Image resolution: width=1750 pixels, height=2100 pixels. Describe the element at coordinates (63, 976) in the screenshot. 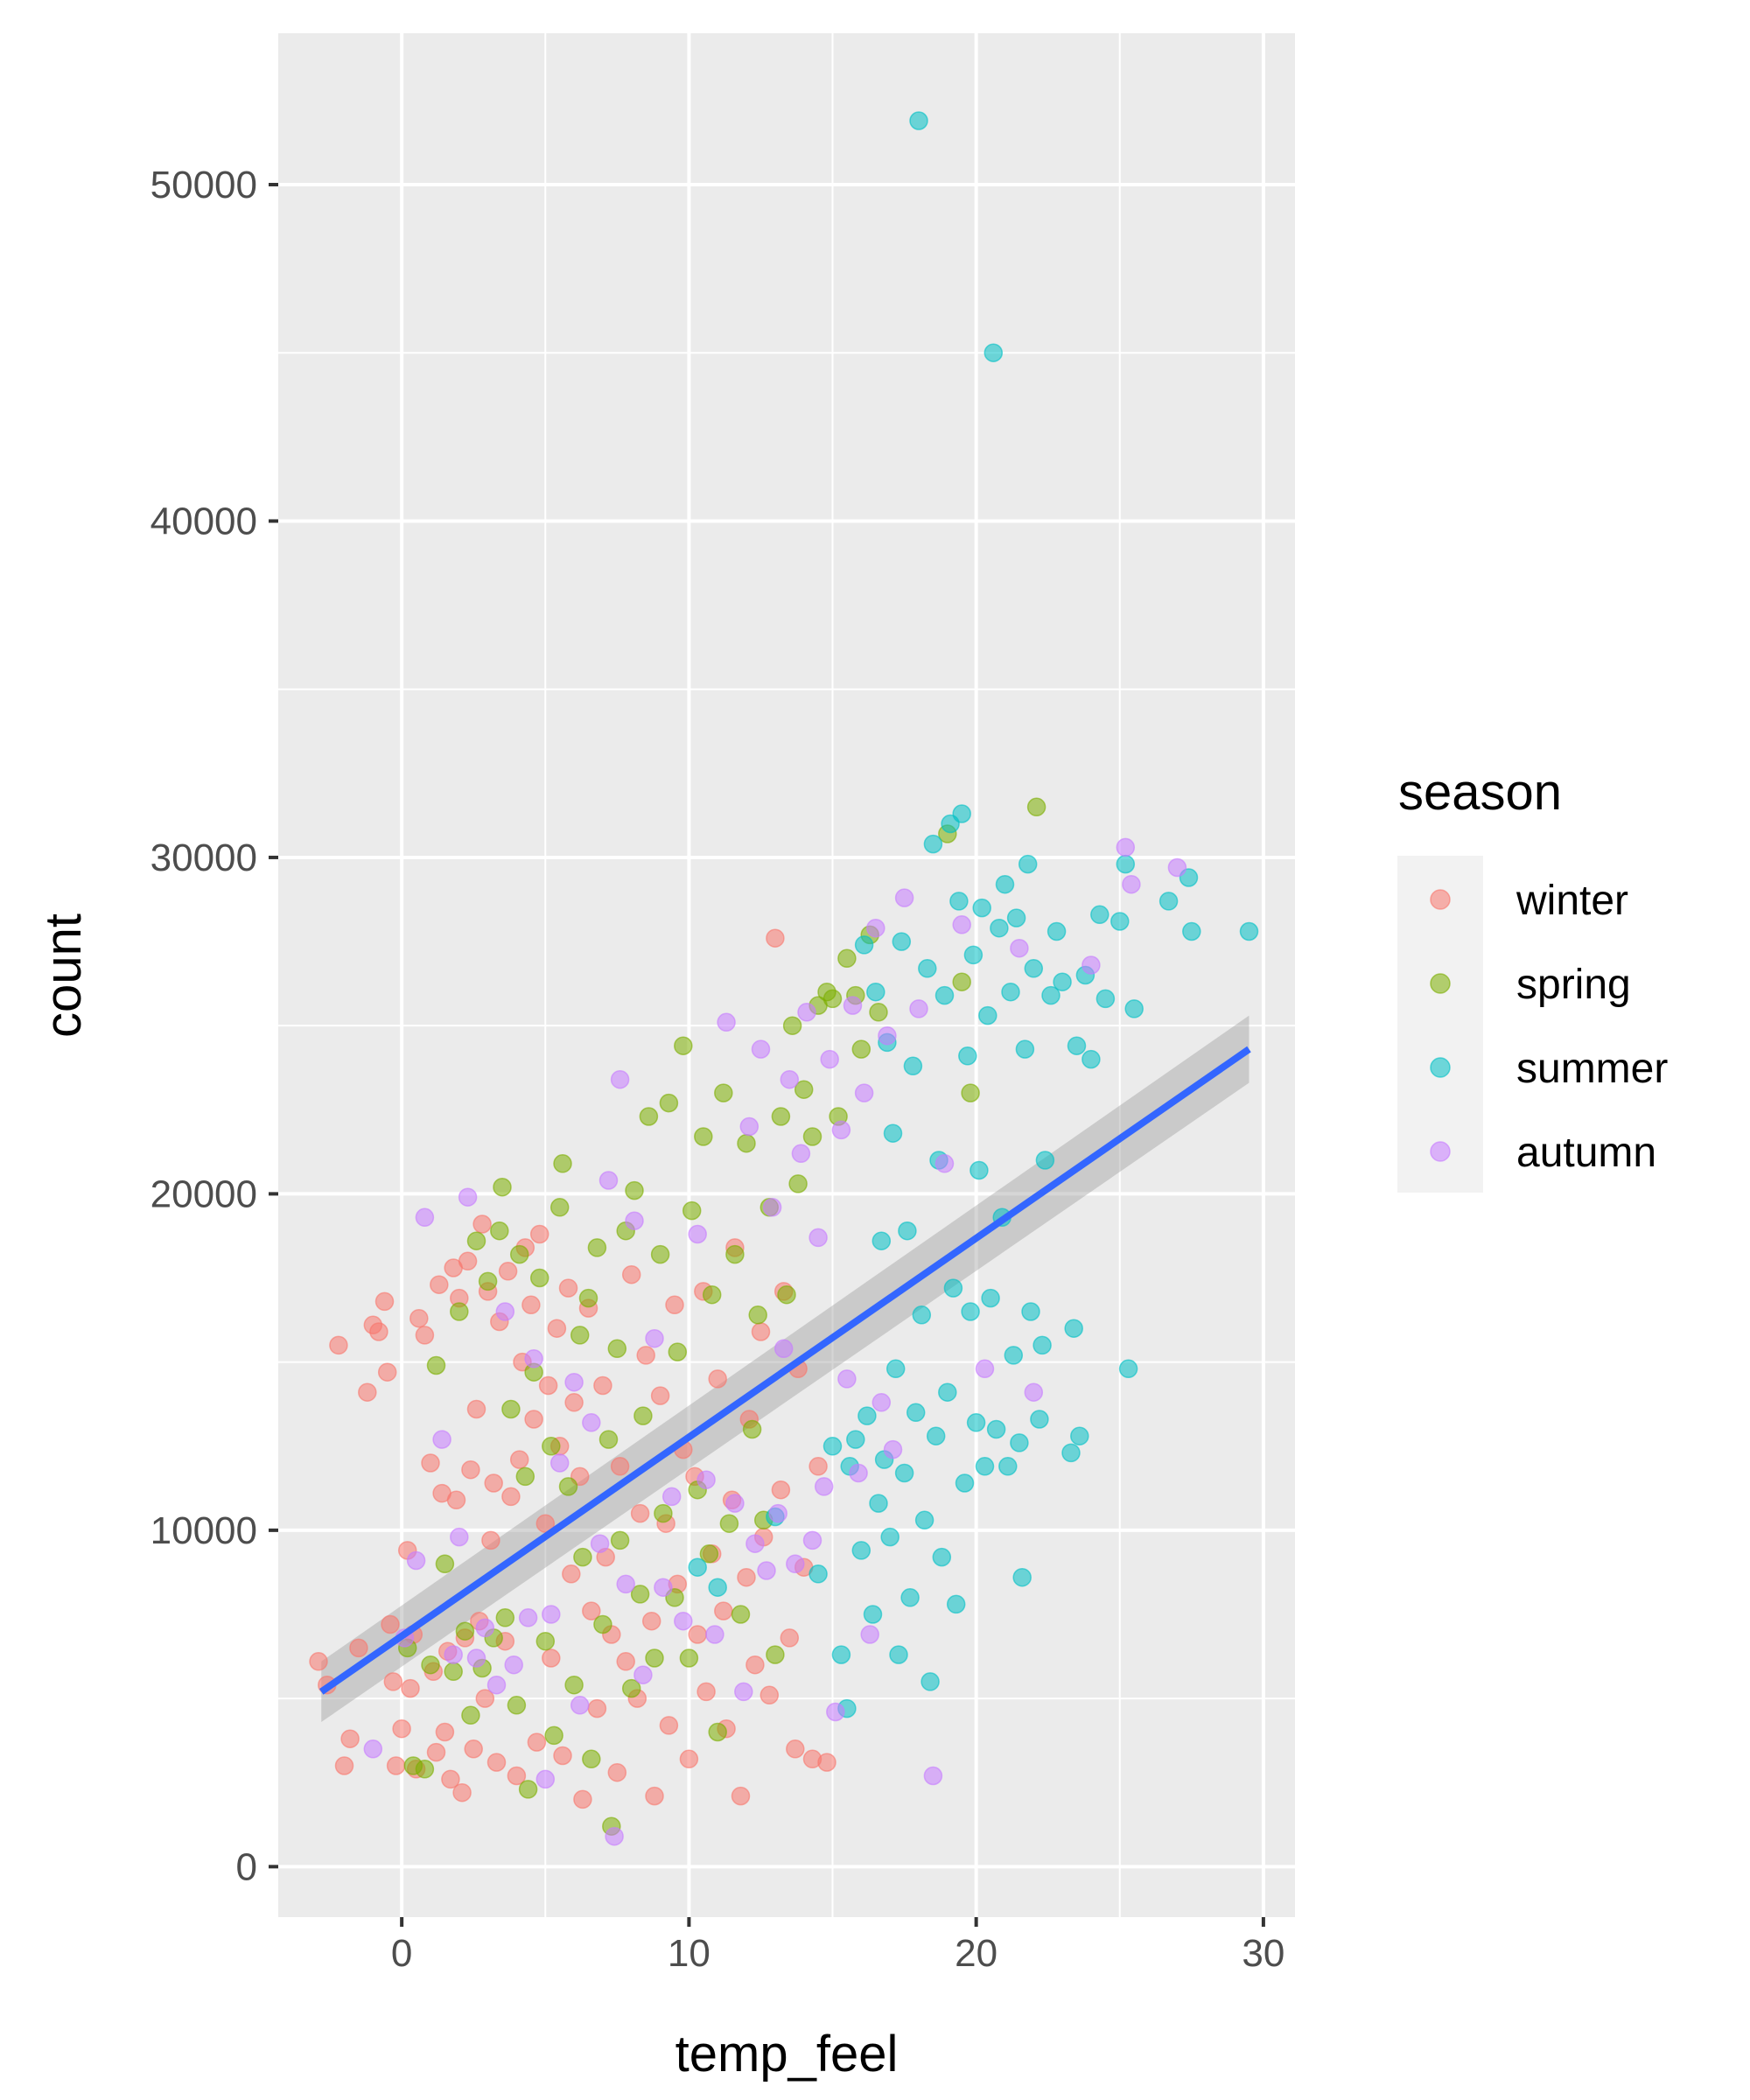

I see `y-axis-title: count` at that location.